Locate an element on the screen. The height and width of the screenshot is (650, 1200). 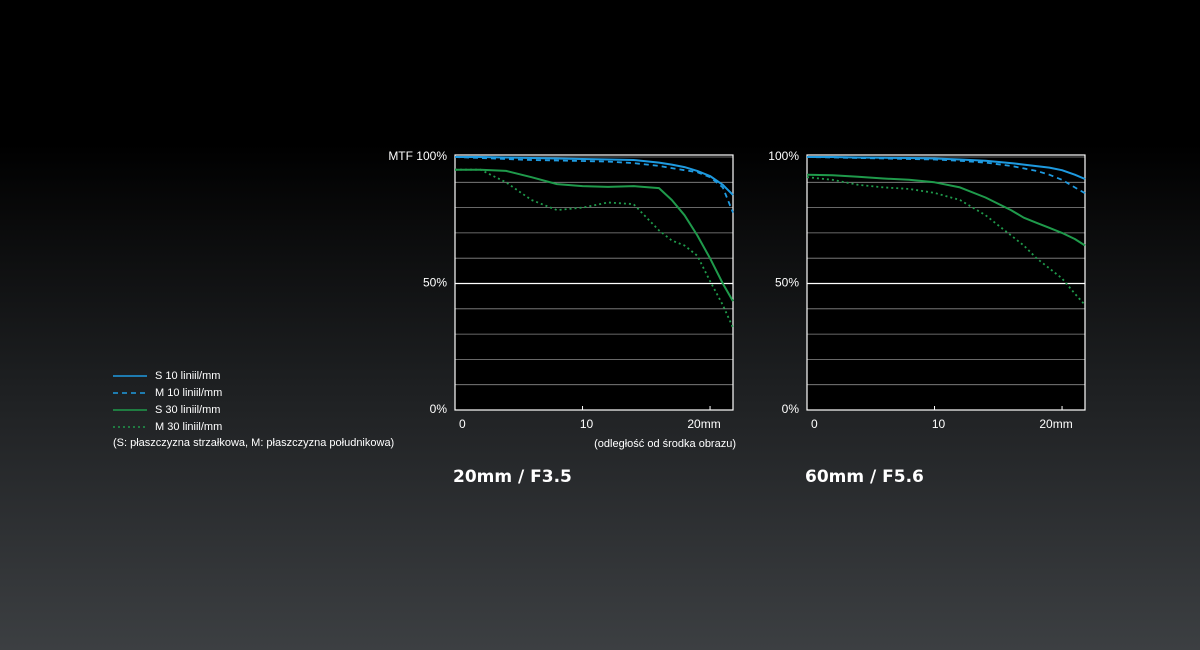
legend-label: M 10 liniil/mm is located at coordinates (188, 393).